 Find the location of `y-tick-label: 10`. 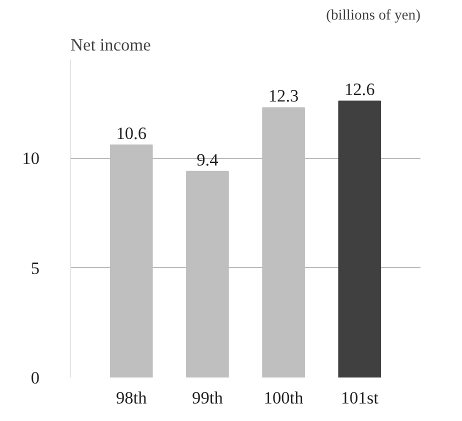

y-tick-label: 10 is located at coordinates (31, 158).